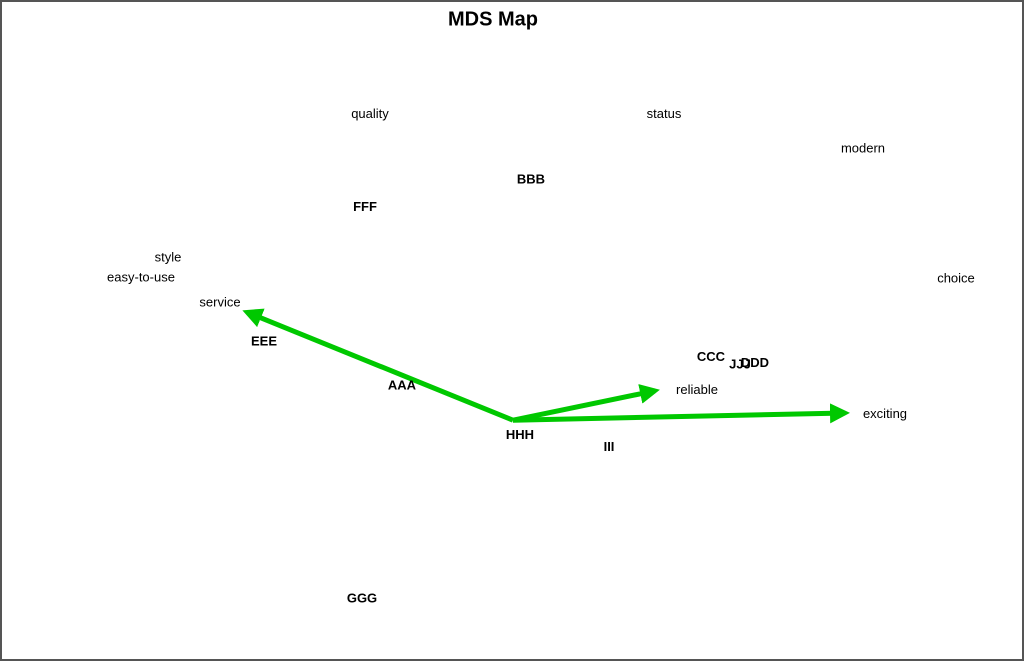 The height and width of the screenshot is (661, 1024). What do you see at coordinates (365, 206) in the screenshot?
I see `brand-label: FFF` at bounding box center [365, 206].